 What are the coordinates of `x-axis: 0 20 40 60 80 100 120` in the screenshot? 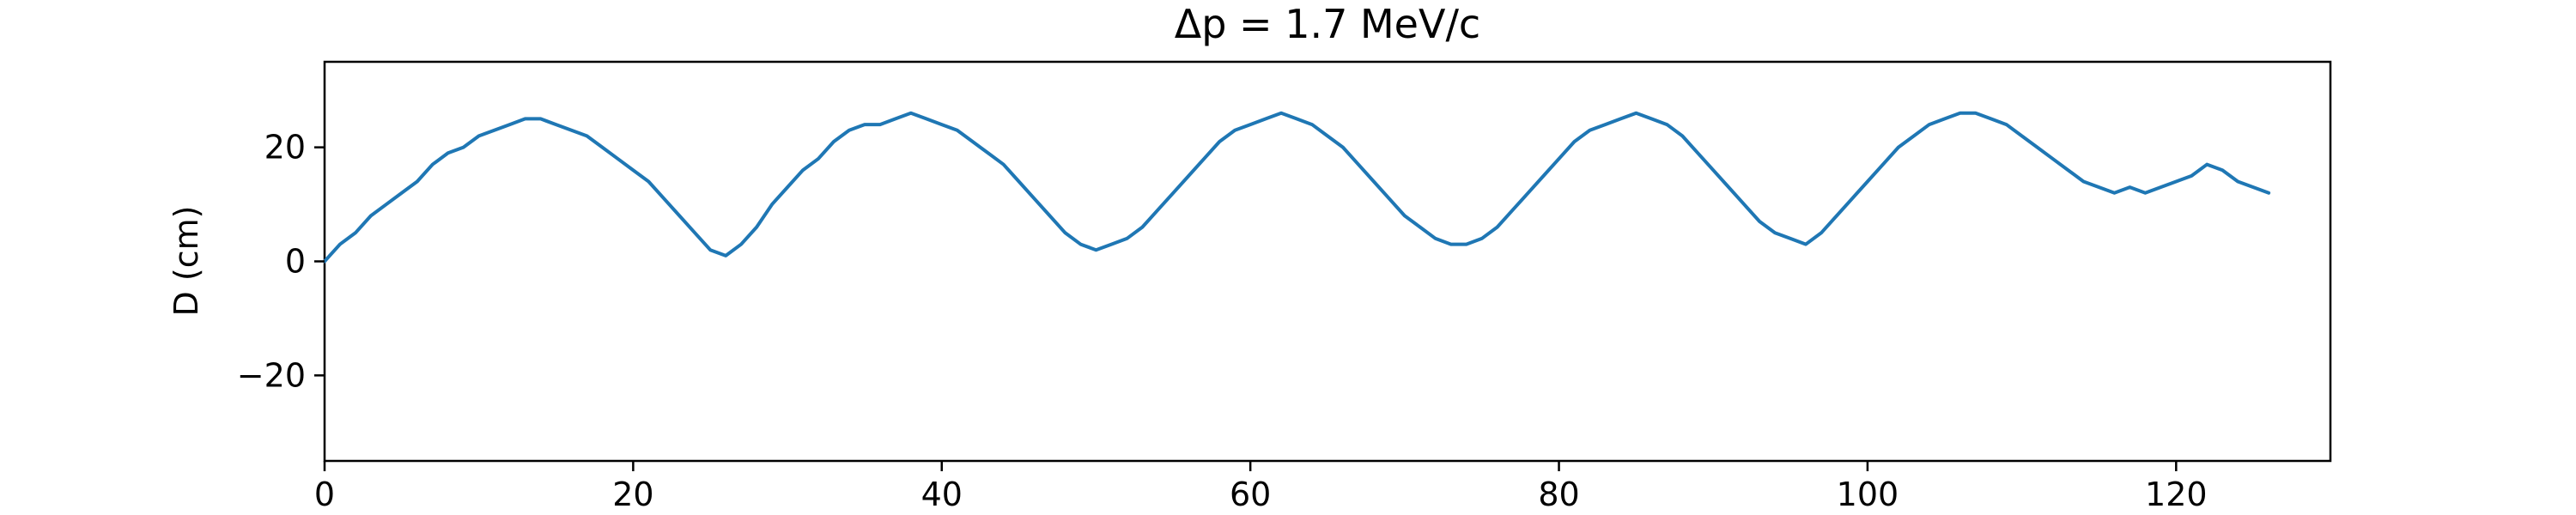 It's located at (1261, 487).